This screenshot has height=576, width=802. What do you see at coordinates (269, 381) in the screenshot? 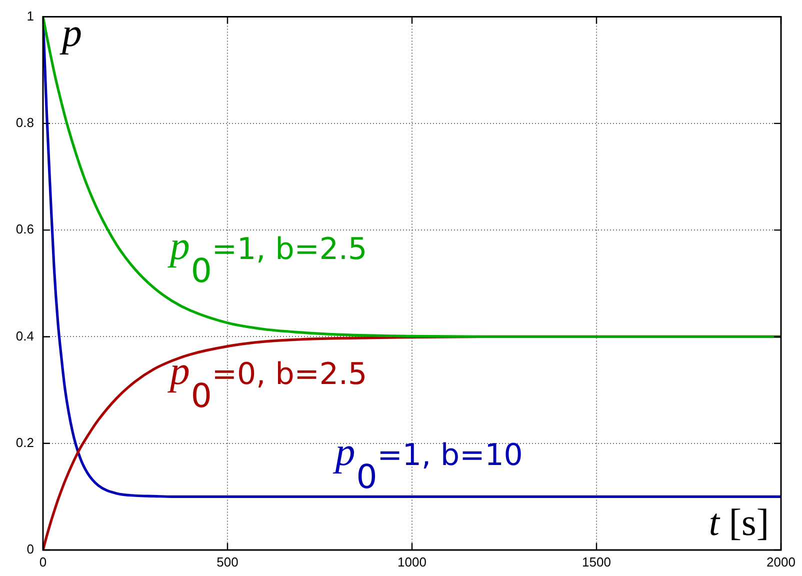
I see `series-label: p$_{0}$=0, b=2.5` at bounding box center [269, 381].